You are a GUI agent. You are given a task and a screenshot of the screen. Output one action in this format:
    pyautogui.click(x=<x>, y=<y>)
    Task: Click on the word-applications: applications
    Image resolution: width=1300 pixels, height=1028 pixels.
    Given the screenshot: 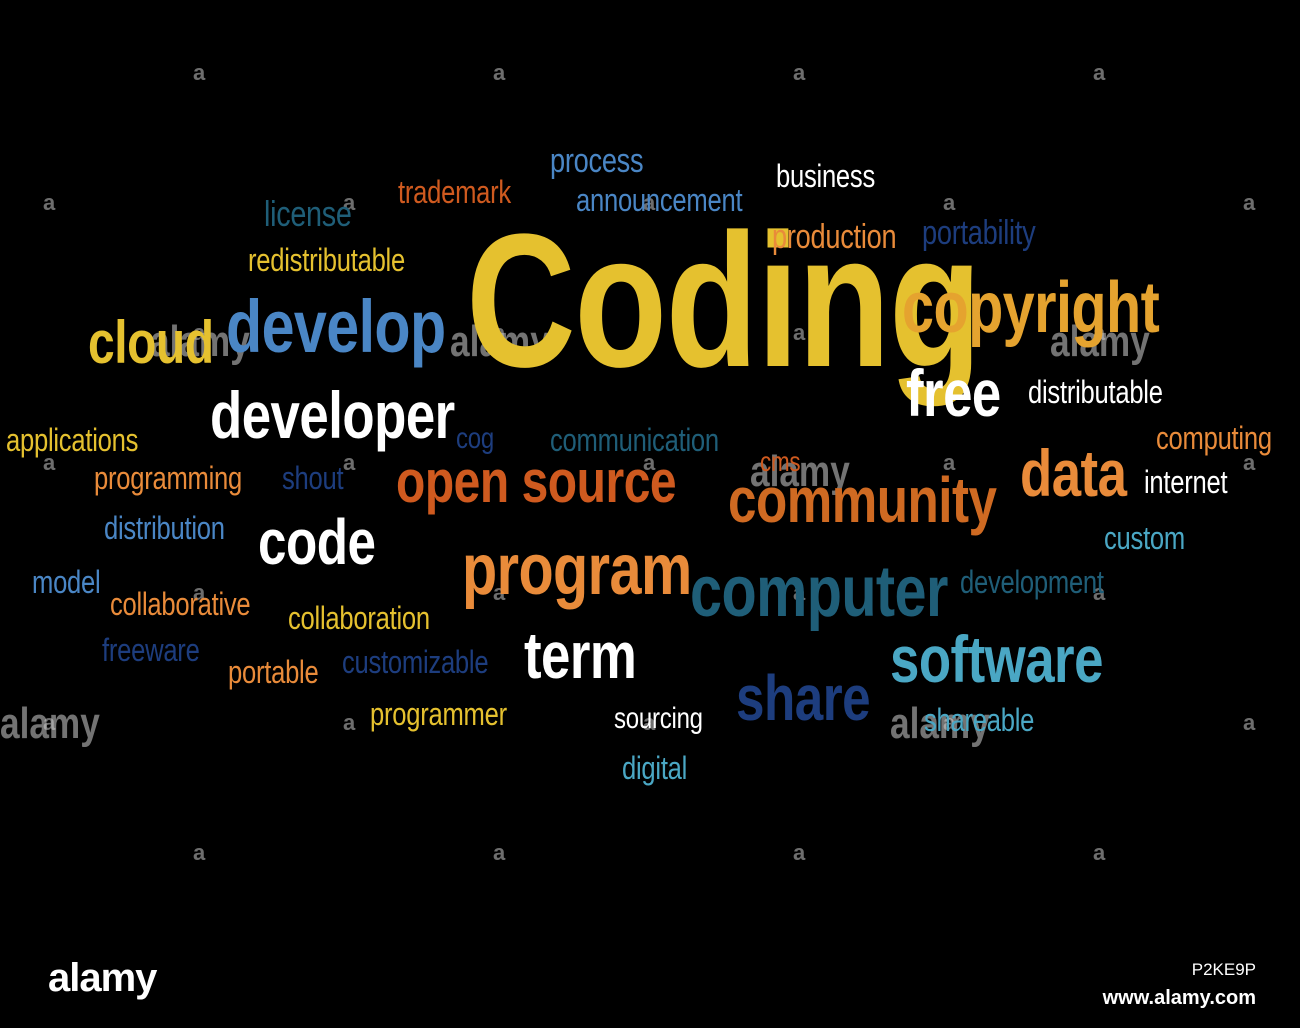 What is the action you would take?
    pyautogui.click(x=72, y=440)
    